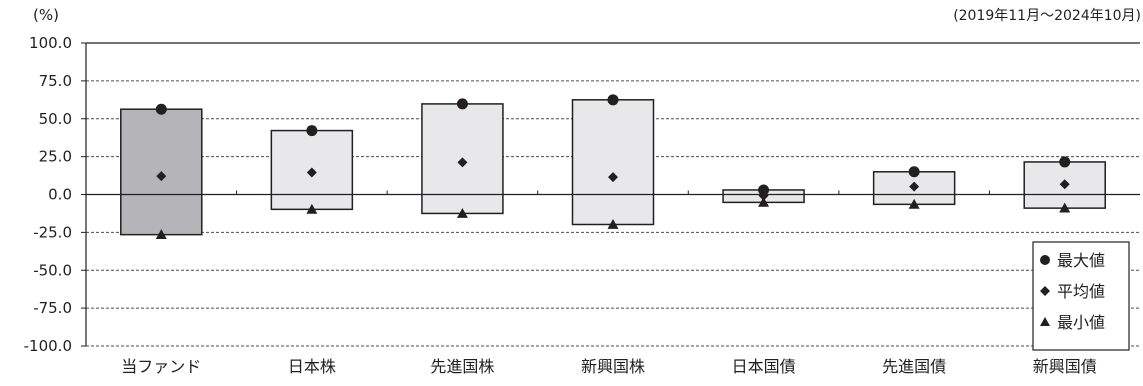  I want to click on x-tick-labels: 当ファンド 日本株 先進国株 新興国株 日本国債 先進国債 新興国債, so click(608, 366).